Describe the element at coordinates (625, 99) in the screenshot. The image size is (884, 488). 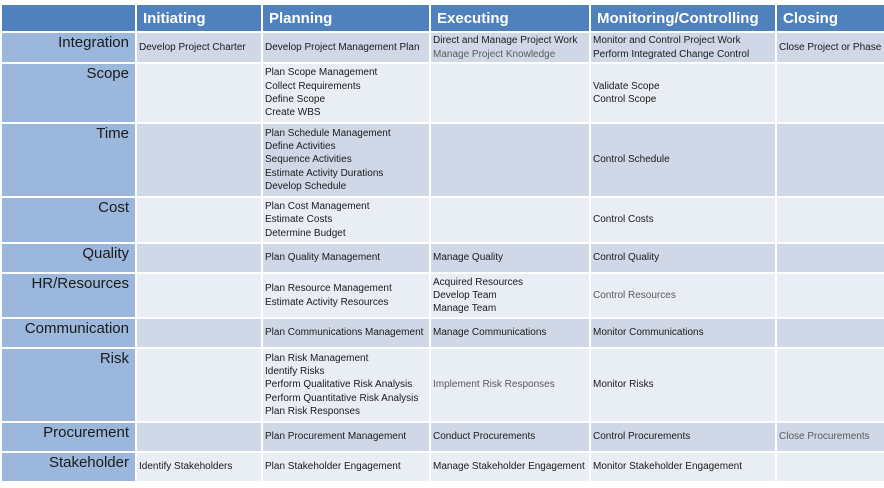
I see `process-name: Control Scope` at that location.